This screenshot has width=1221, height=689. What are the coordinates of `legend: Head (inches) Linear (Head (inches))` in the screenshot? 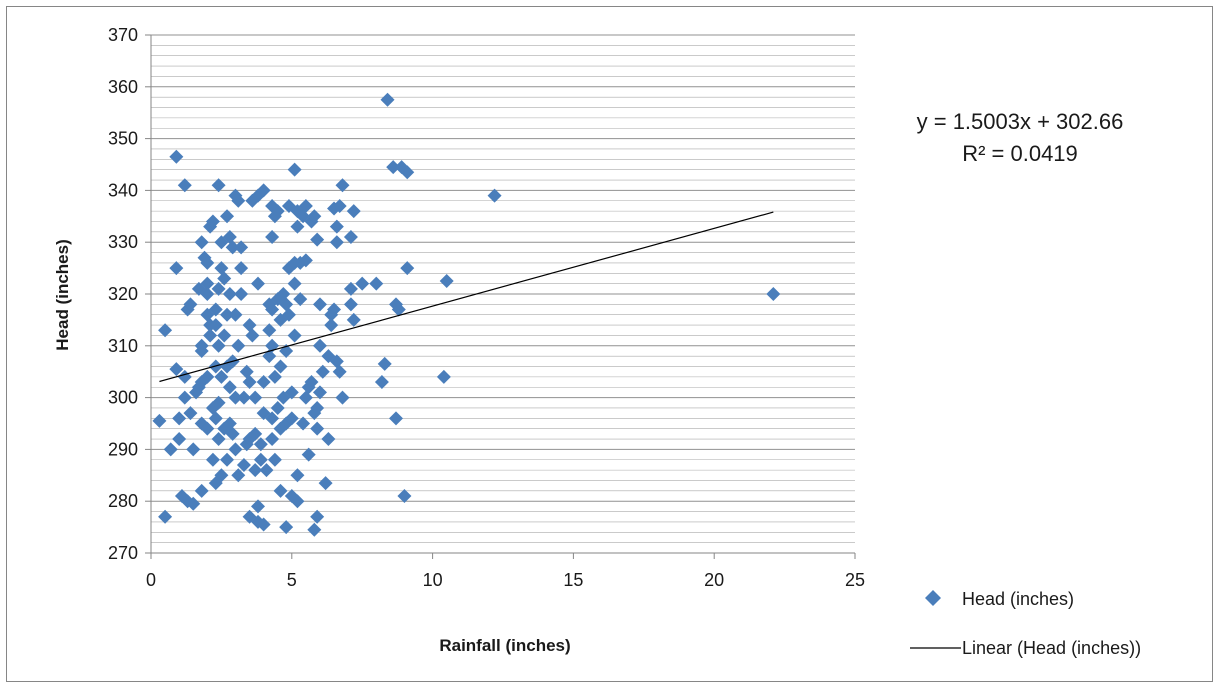 It's located at (1025, 623).